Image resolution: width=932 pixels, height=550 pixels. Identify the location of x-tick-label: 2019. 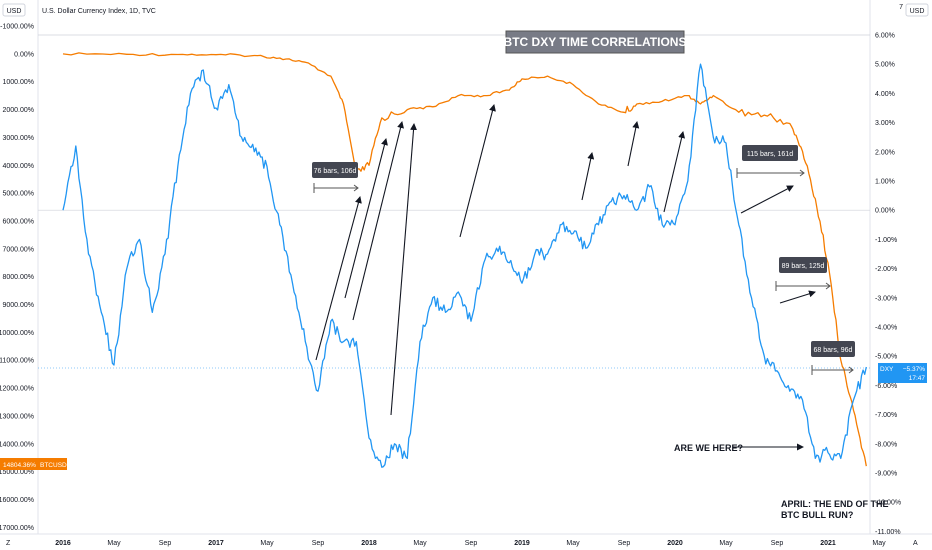
(522, 543).